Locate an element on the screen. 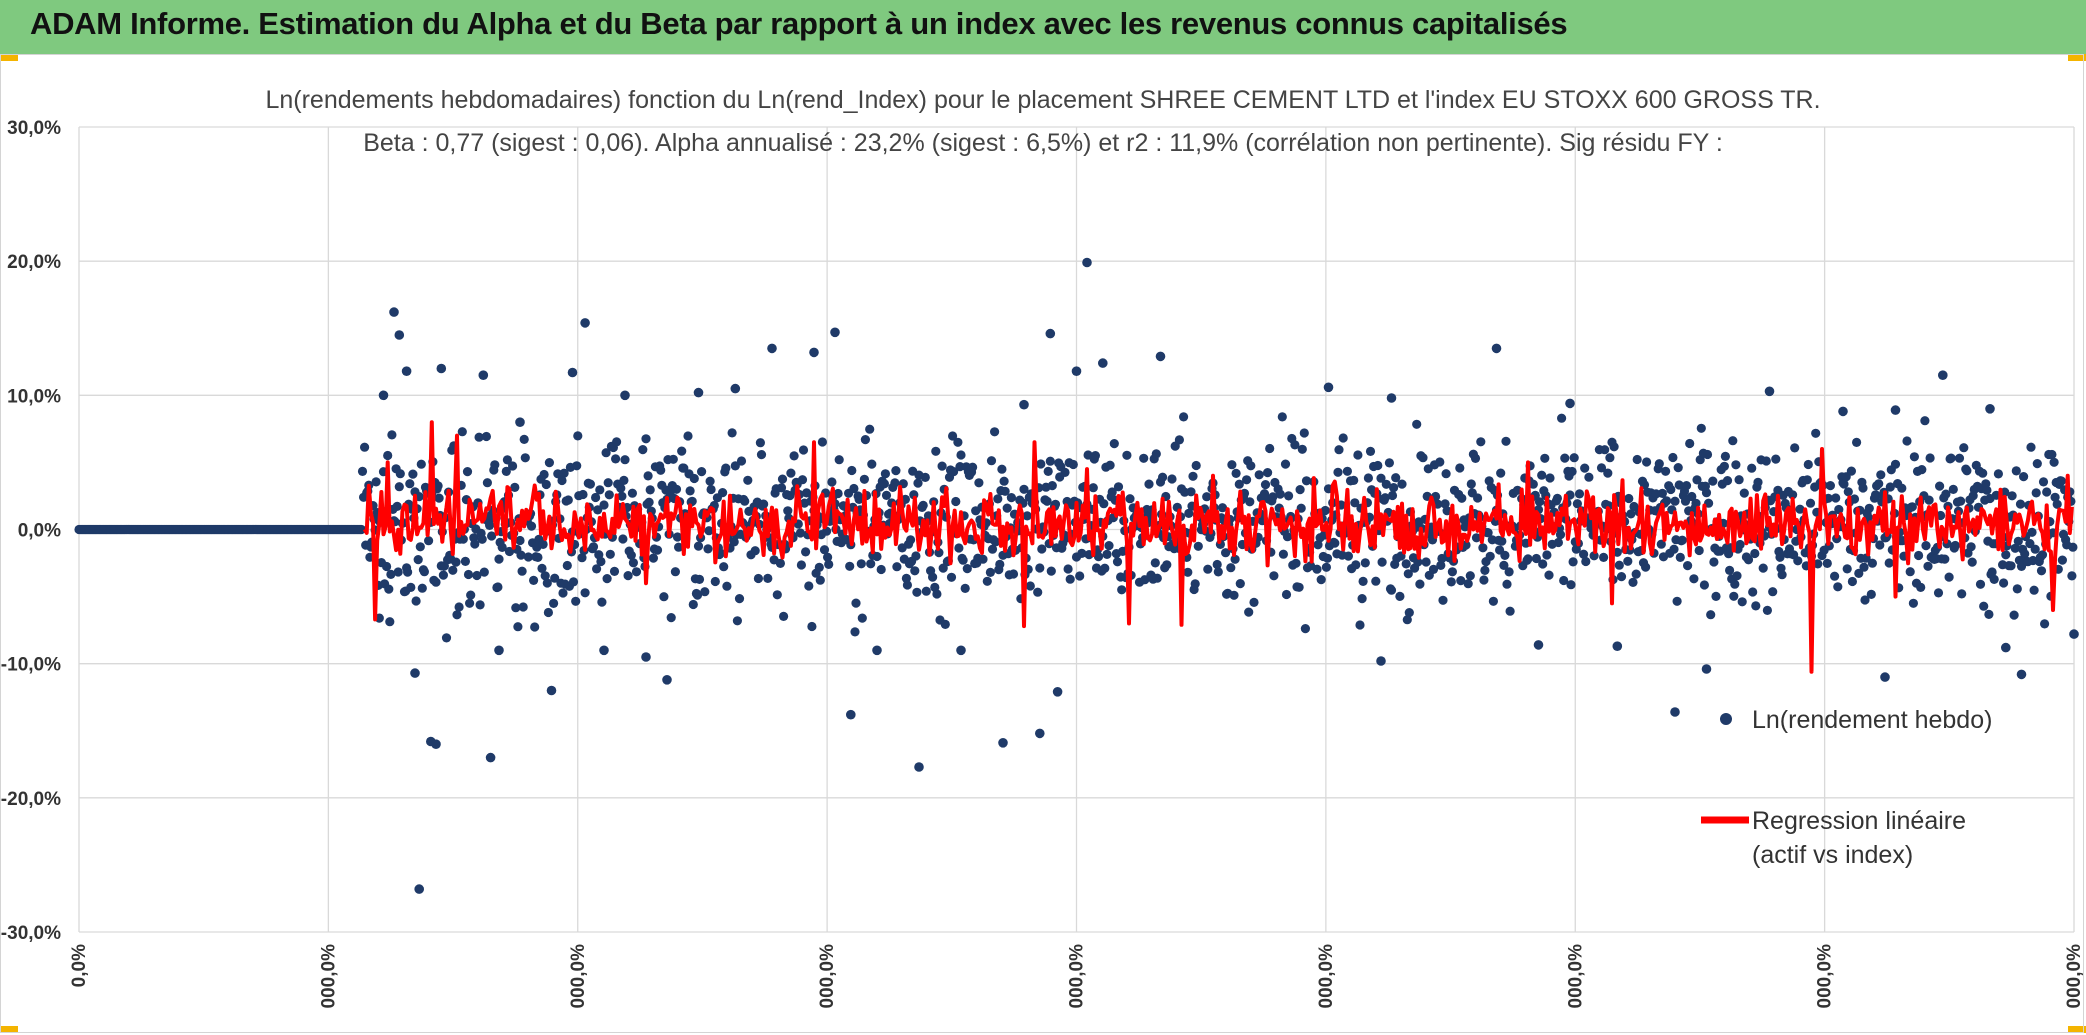 The width and height of the screenshot is (2086, 1035). corner-marker-right is located at coordinates (2077, 57).